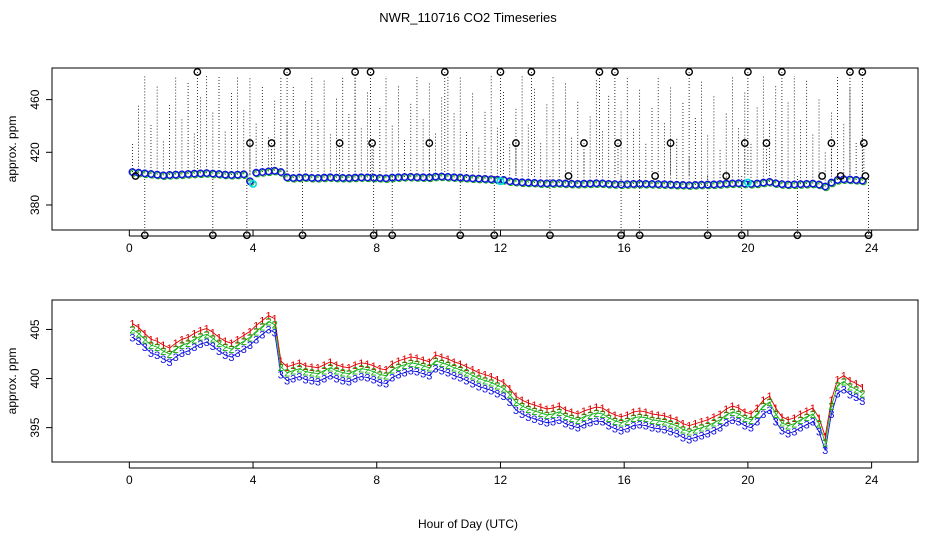 The width and height of the screenshot is (936, 540). Describe the element at coordinates (40, 152) in the screenshot. I see `top-y-axis: 380 420 460` at that location.